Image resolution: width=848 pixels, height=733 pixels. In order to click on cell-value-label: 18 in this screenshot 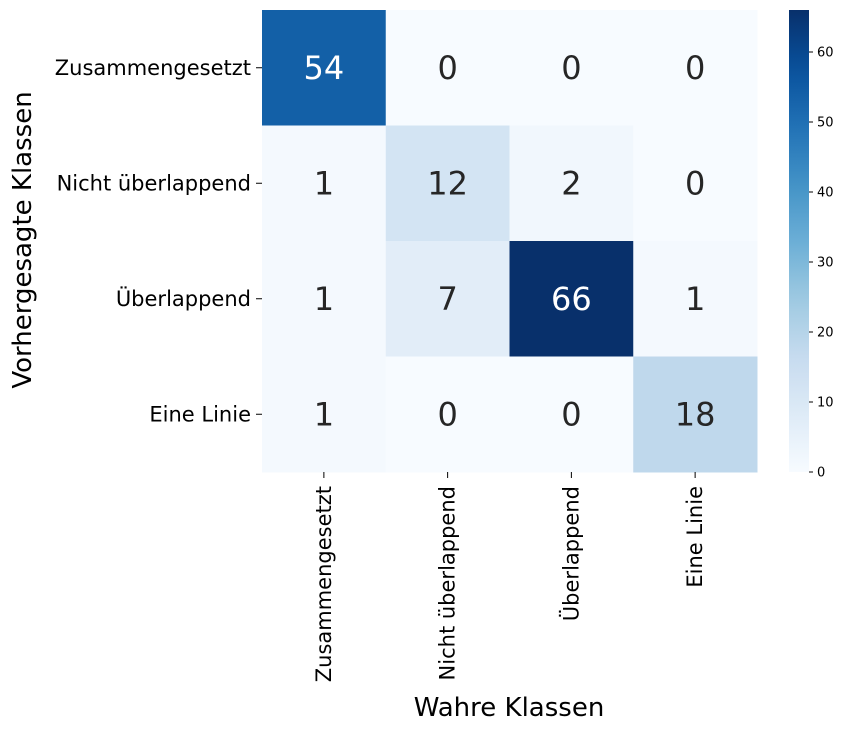, I will do `click(695, 414)`.